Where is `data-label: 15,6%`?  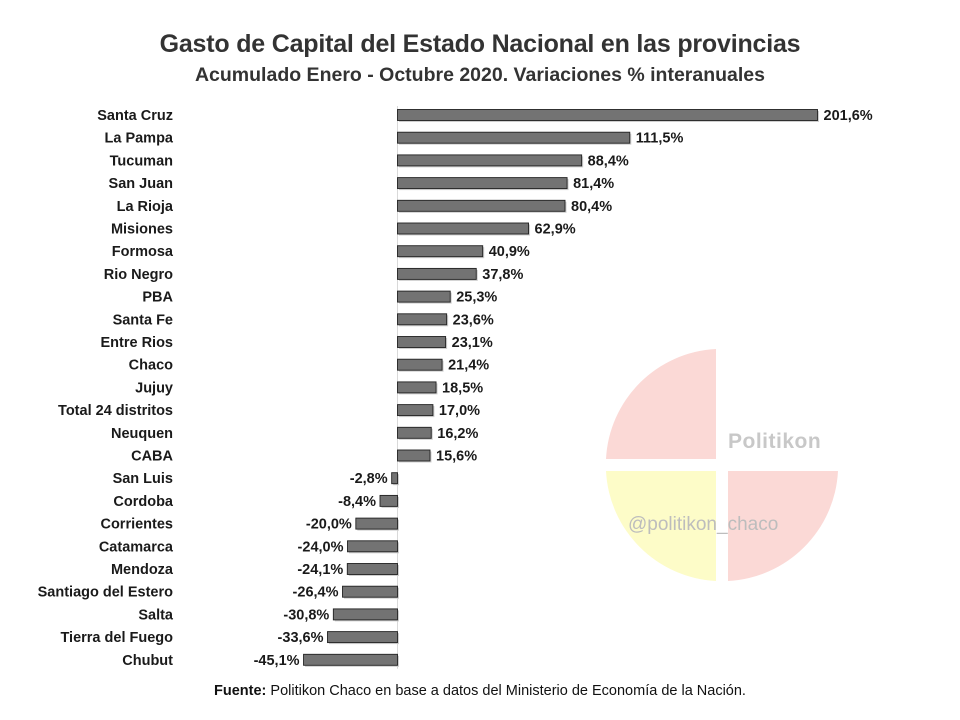 data-label: 15,6% is located at coordinates (456, 457).